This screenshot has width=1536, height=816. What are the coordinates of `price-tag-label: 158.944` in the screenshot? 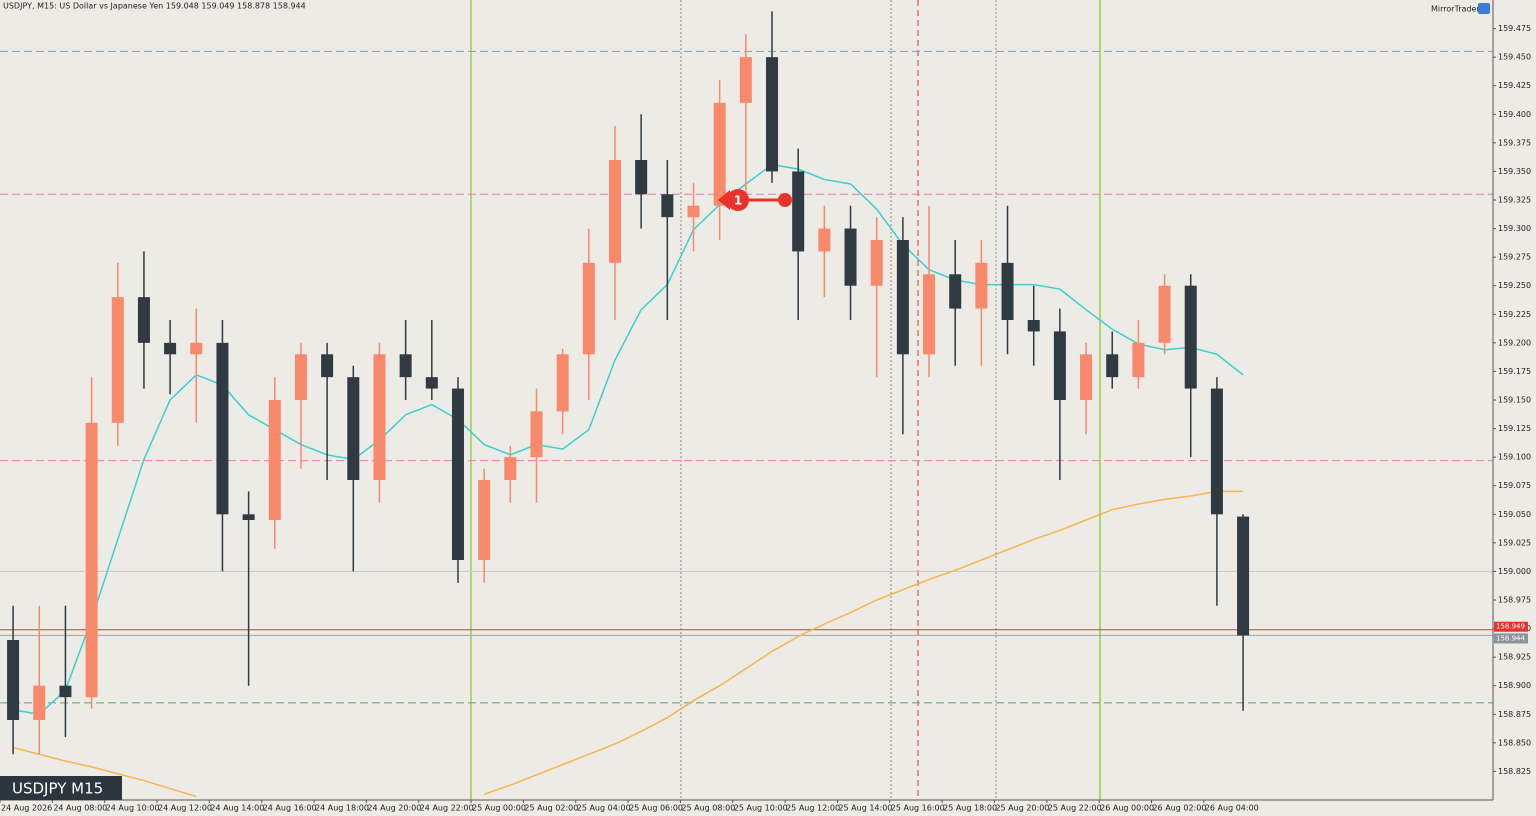 It's located at (1510, 638).